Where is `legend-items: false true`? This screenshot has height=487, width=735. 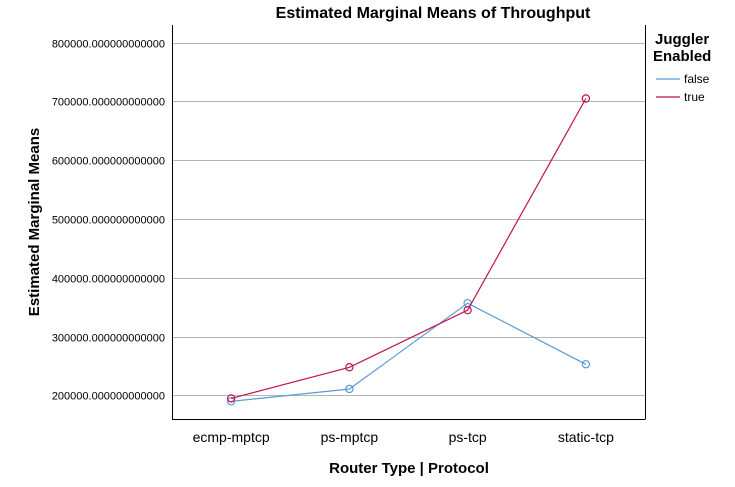 legend-items: false true is located at coordinates (683, 88).